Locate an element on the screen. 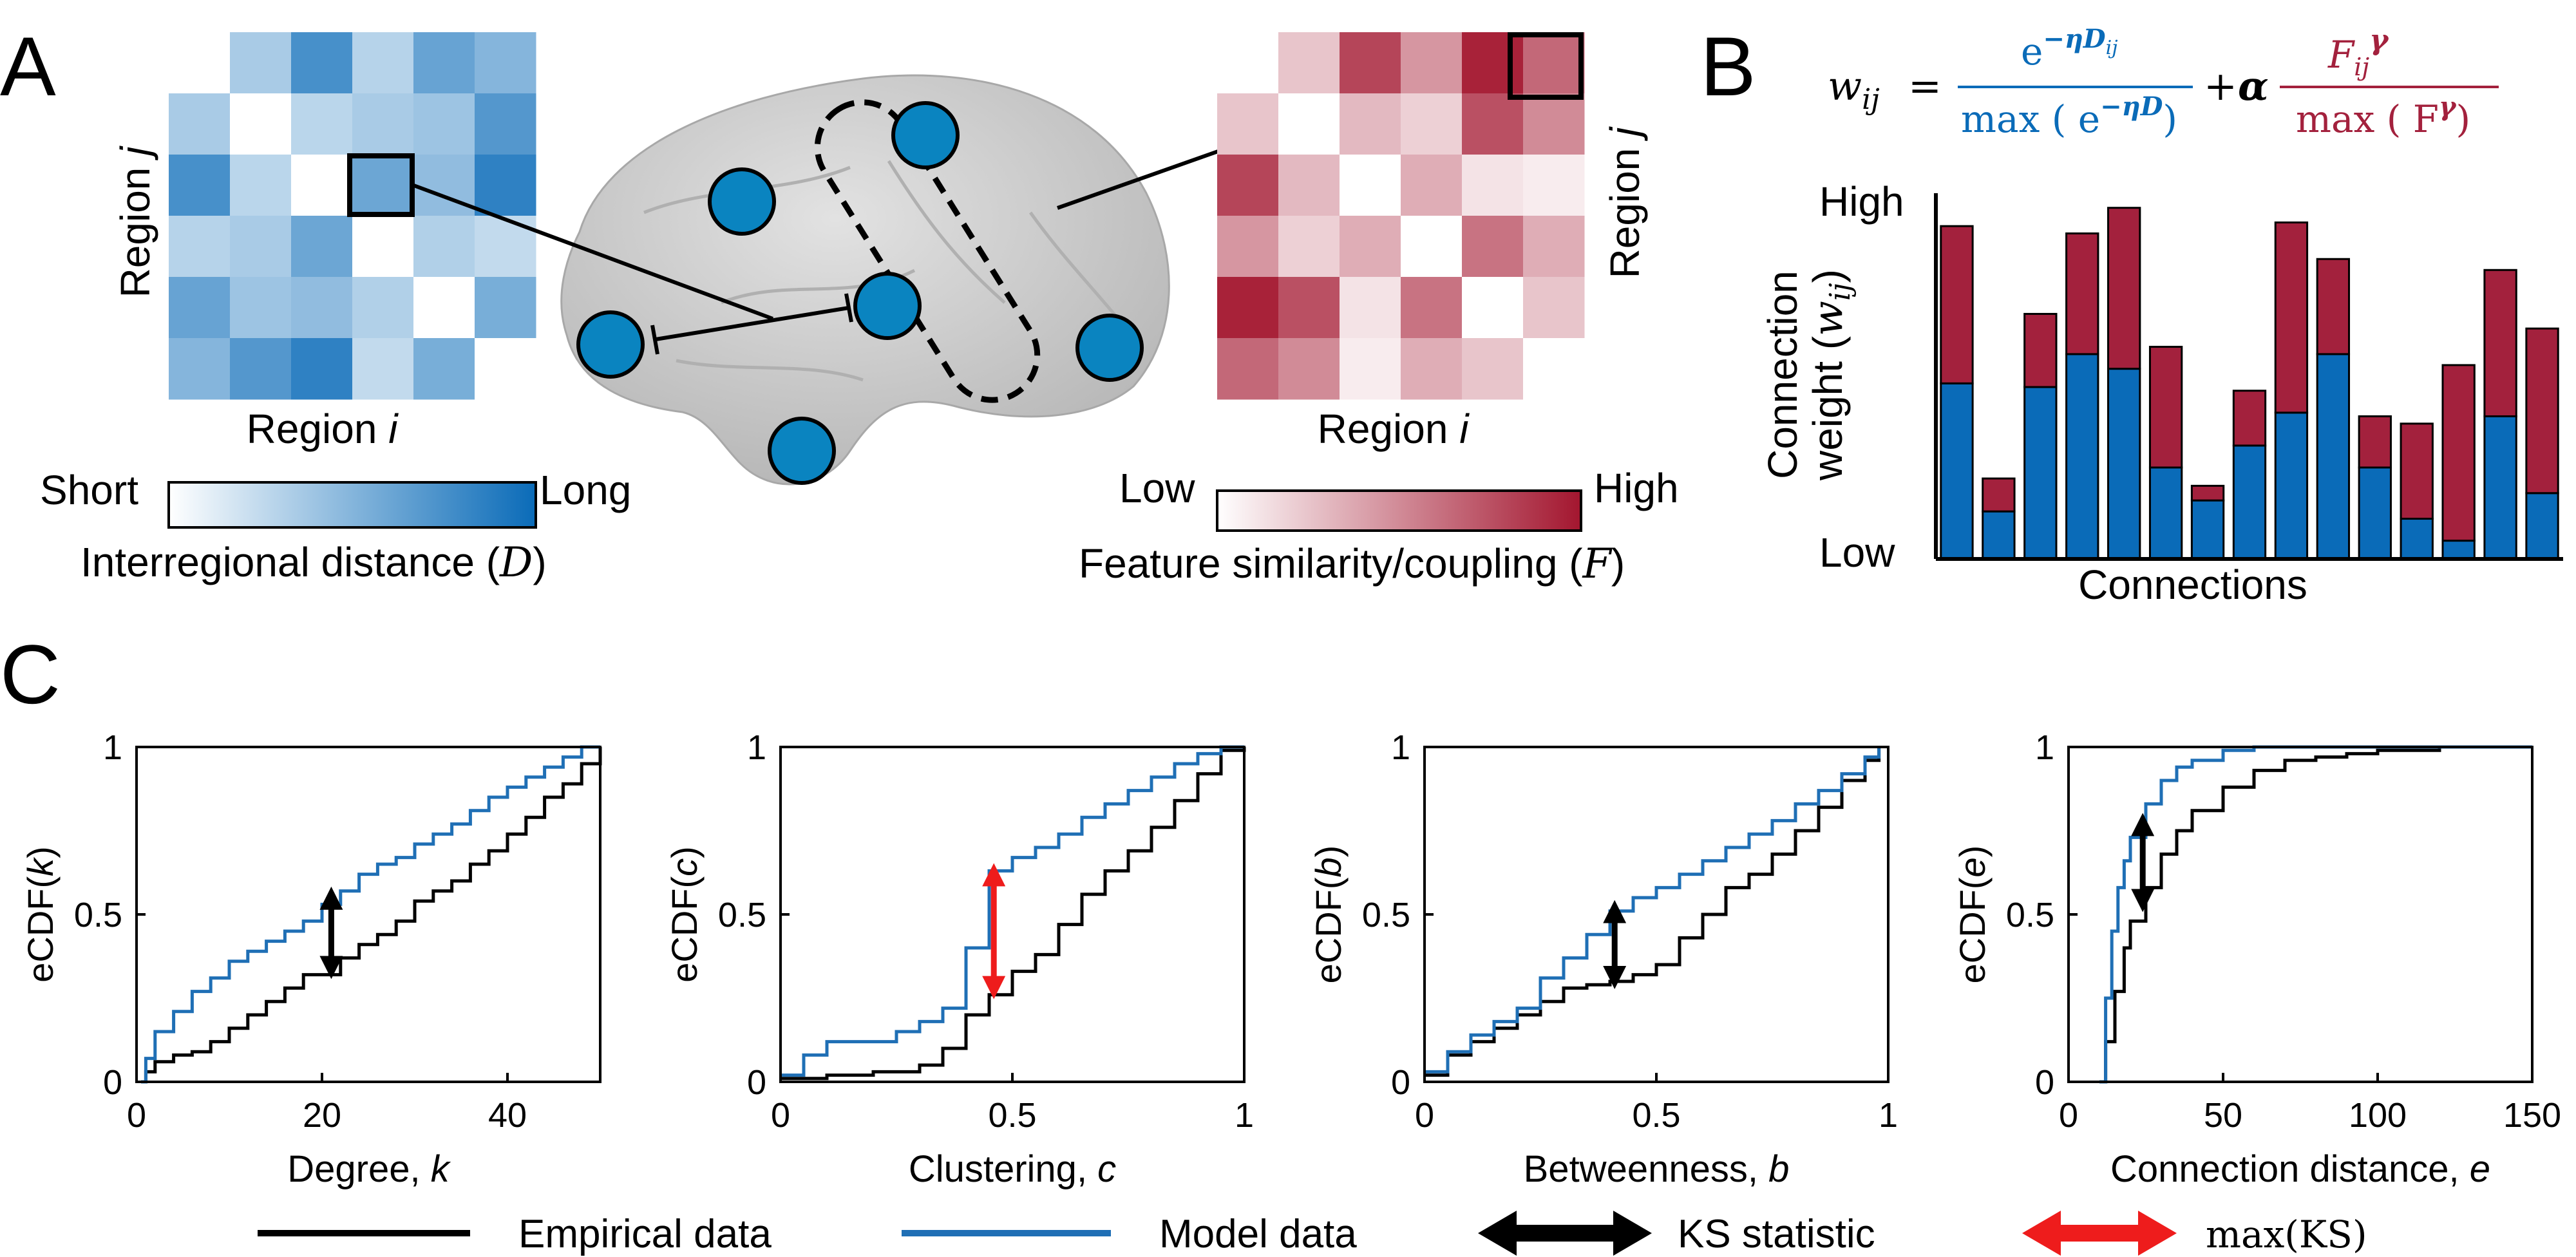 This screenshot has width=2576, height=1257. formula-plus: + is located at coordinates (2220, 86).